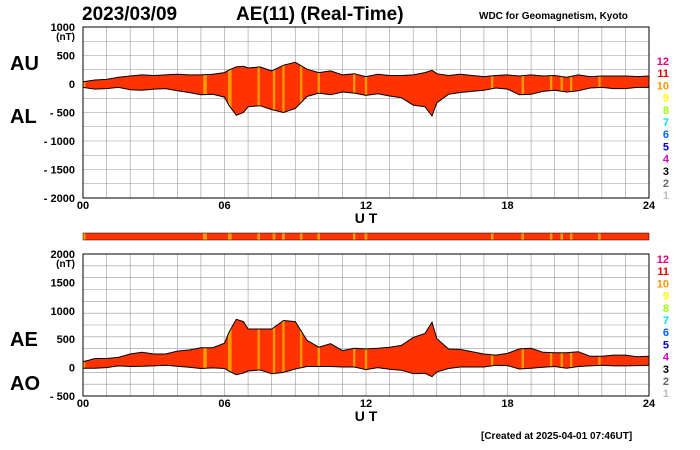 This screenshot has height=450, width=700. Describe the element at coordinates (59, 142) in the screenshot. I see `panel1-ytick-label: - 1000` at that location.